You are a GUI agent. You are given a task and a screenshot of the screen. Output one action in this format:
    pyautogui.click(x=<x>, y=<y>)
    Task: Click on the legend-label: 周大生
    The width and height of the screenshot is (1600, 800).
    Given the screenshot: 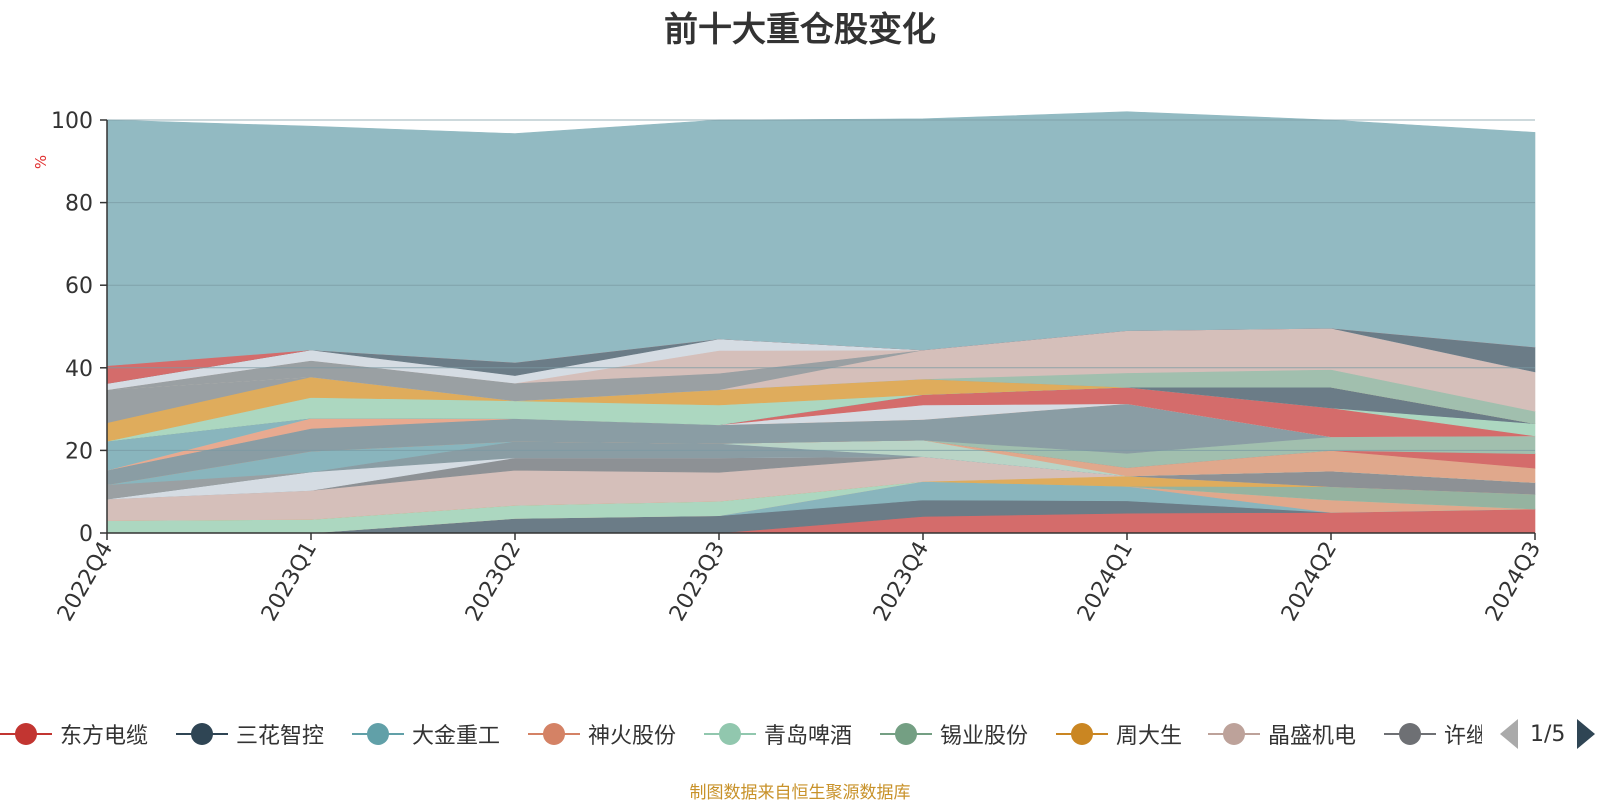 What is the action you would take?
    pyautogui.click(x=1149, y=736)
    